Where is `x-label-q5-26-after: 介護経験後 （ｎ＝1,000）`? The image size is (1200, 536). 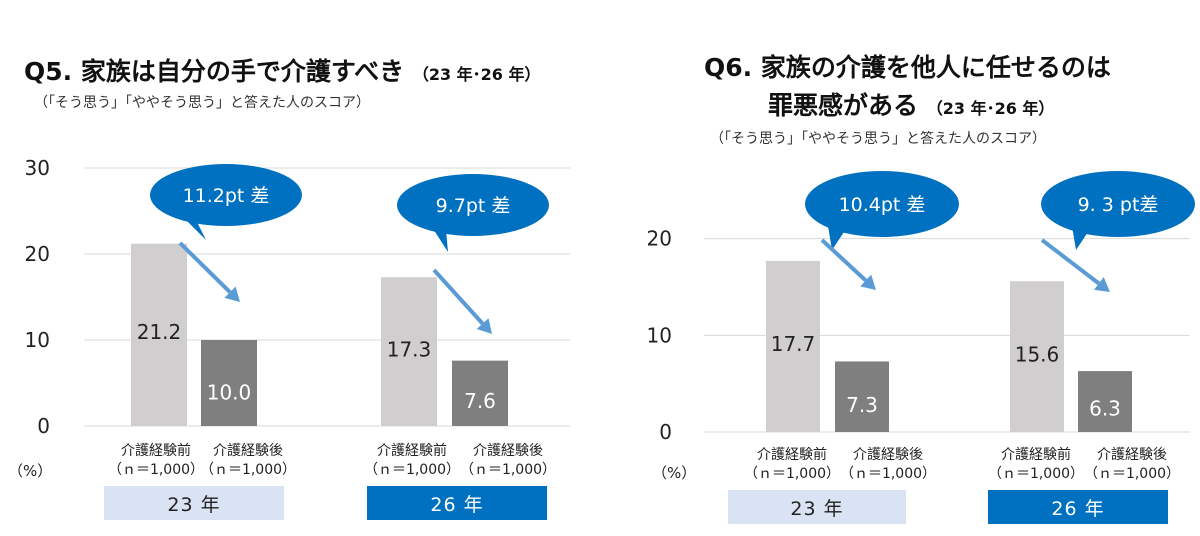 x-label-q5-26-after: 介護経験後 （ｎ＝1,000） is located at coordinates (508, 461).